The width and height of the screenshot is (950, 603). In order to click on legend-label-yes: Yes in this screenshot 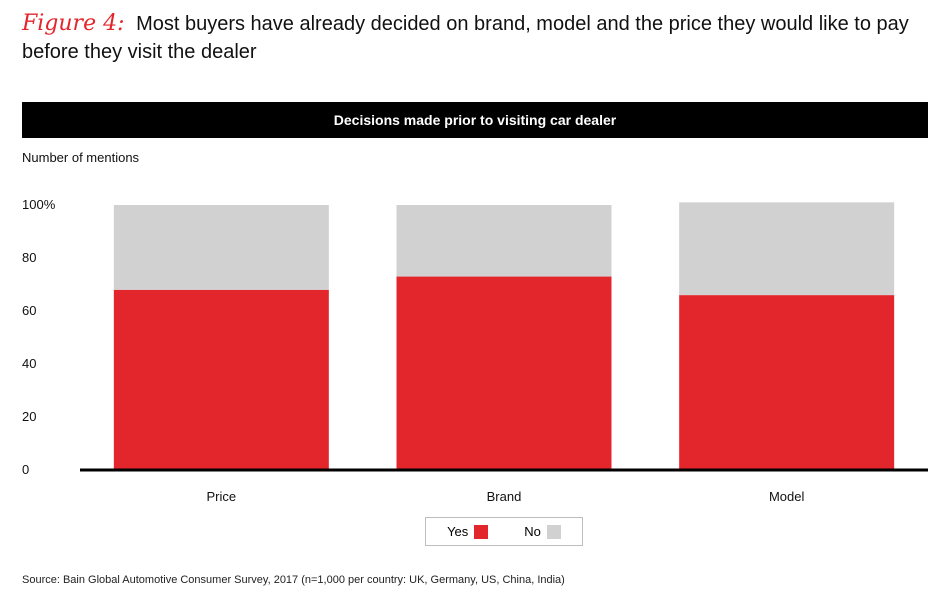, I will do `click(458, 531)`.